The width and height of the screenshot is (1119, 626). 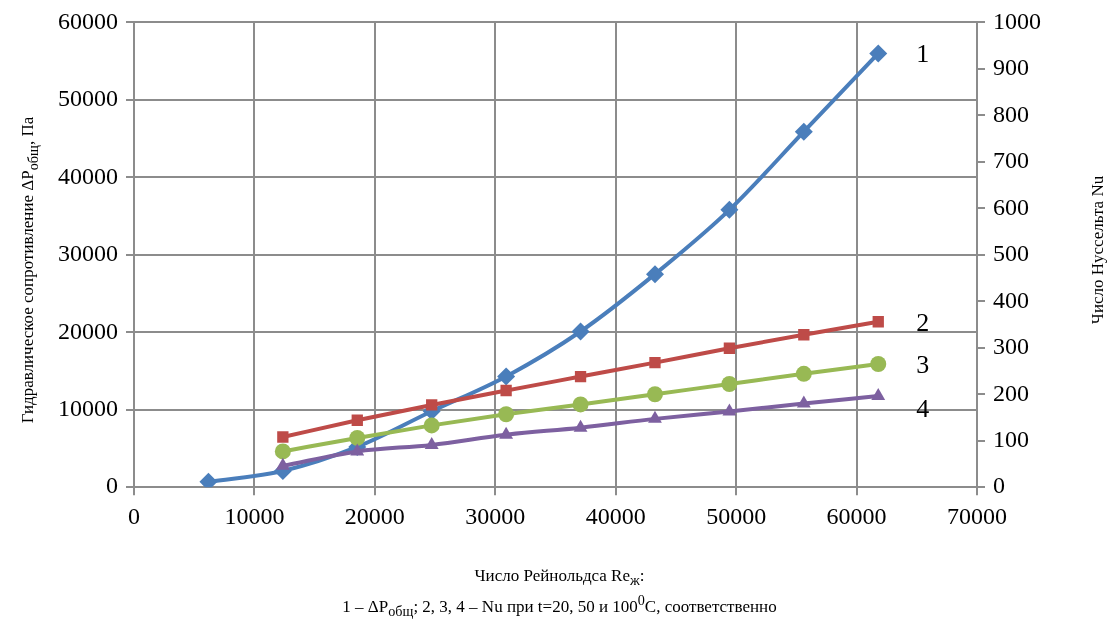 I want to click on y2-tick-label: 400, so click(x=1011, y=299).